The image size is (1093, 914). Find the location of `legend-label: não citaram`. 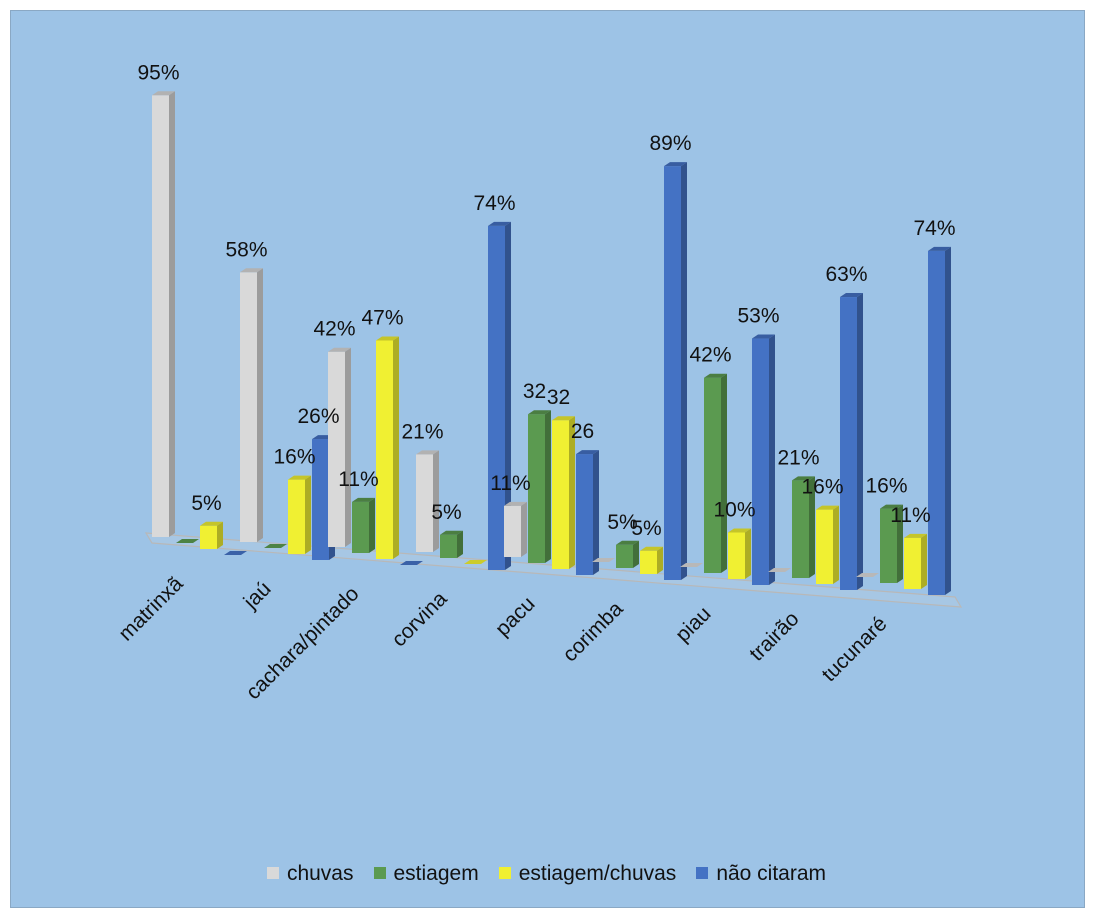

legend-label: não citaram is located at coordinates (771, 873).